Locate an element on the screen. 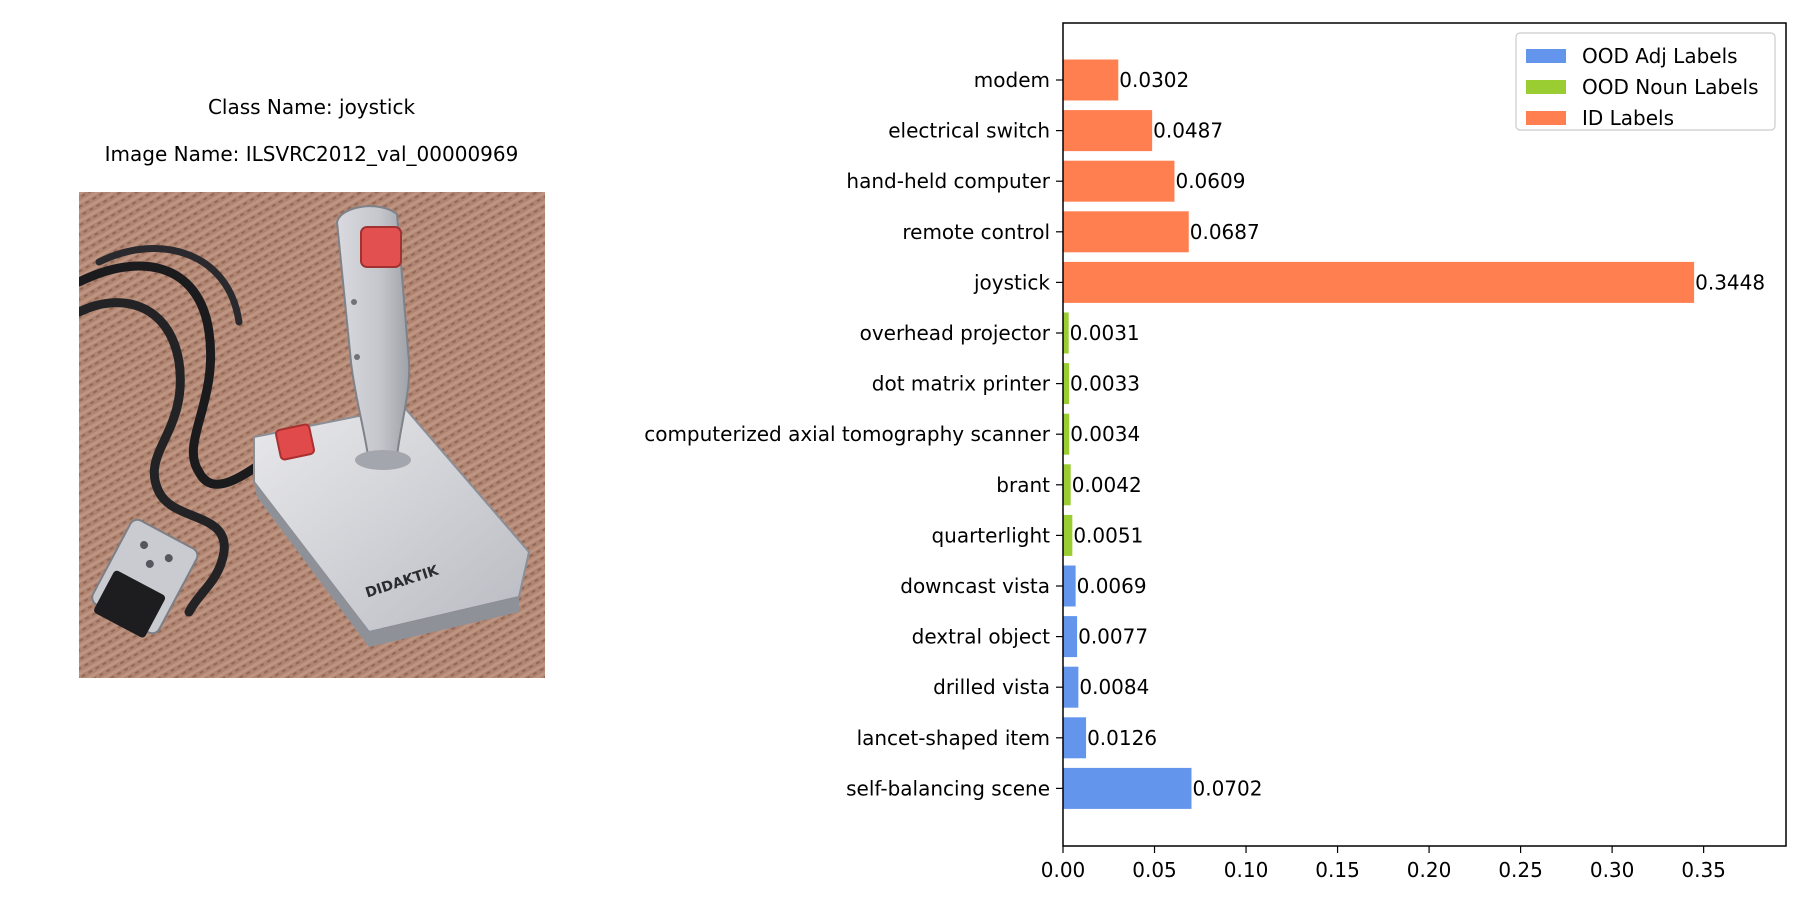 The width and height of the screenshot is (1800, 900). y-tick-label-1: electrical switch is located at coordinates (969, 131).